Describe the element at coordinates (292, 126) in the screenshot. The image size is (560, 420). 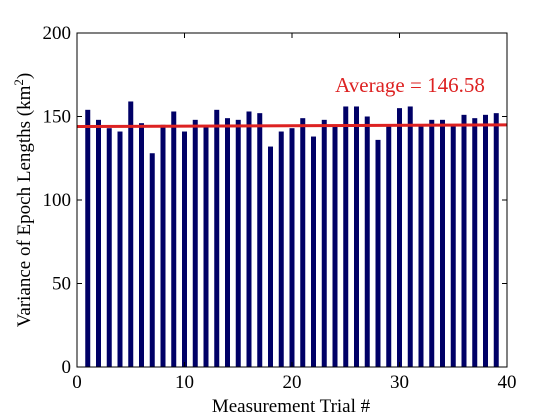
I see `average-line` at that location.